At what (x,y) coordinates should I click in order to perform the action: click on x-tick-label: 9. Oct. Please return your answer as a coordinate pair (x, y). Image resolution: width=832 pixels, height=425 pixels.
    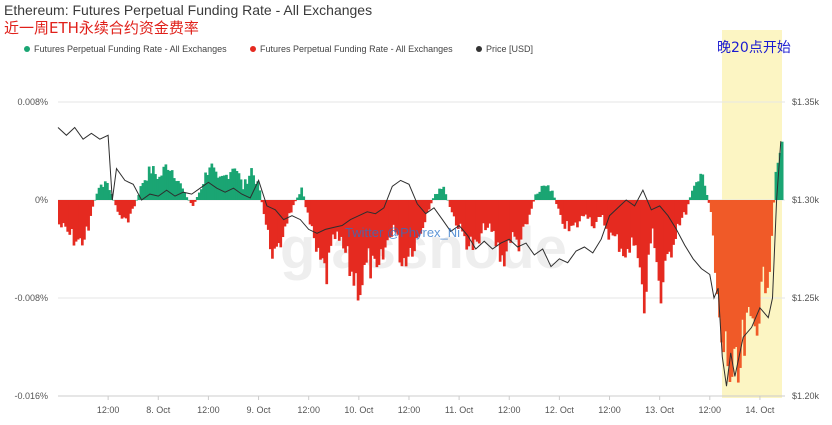
    Looking at the image, I should click on (259, 410).